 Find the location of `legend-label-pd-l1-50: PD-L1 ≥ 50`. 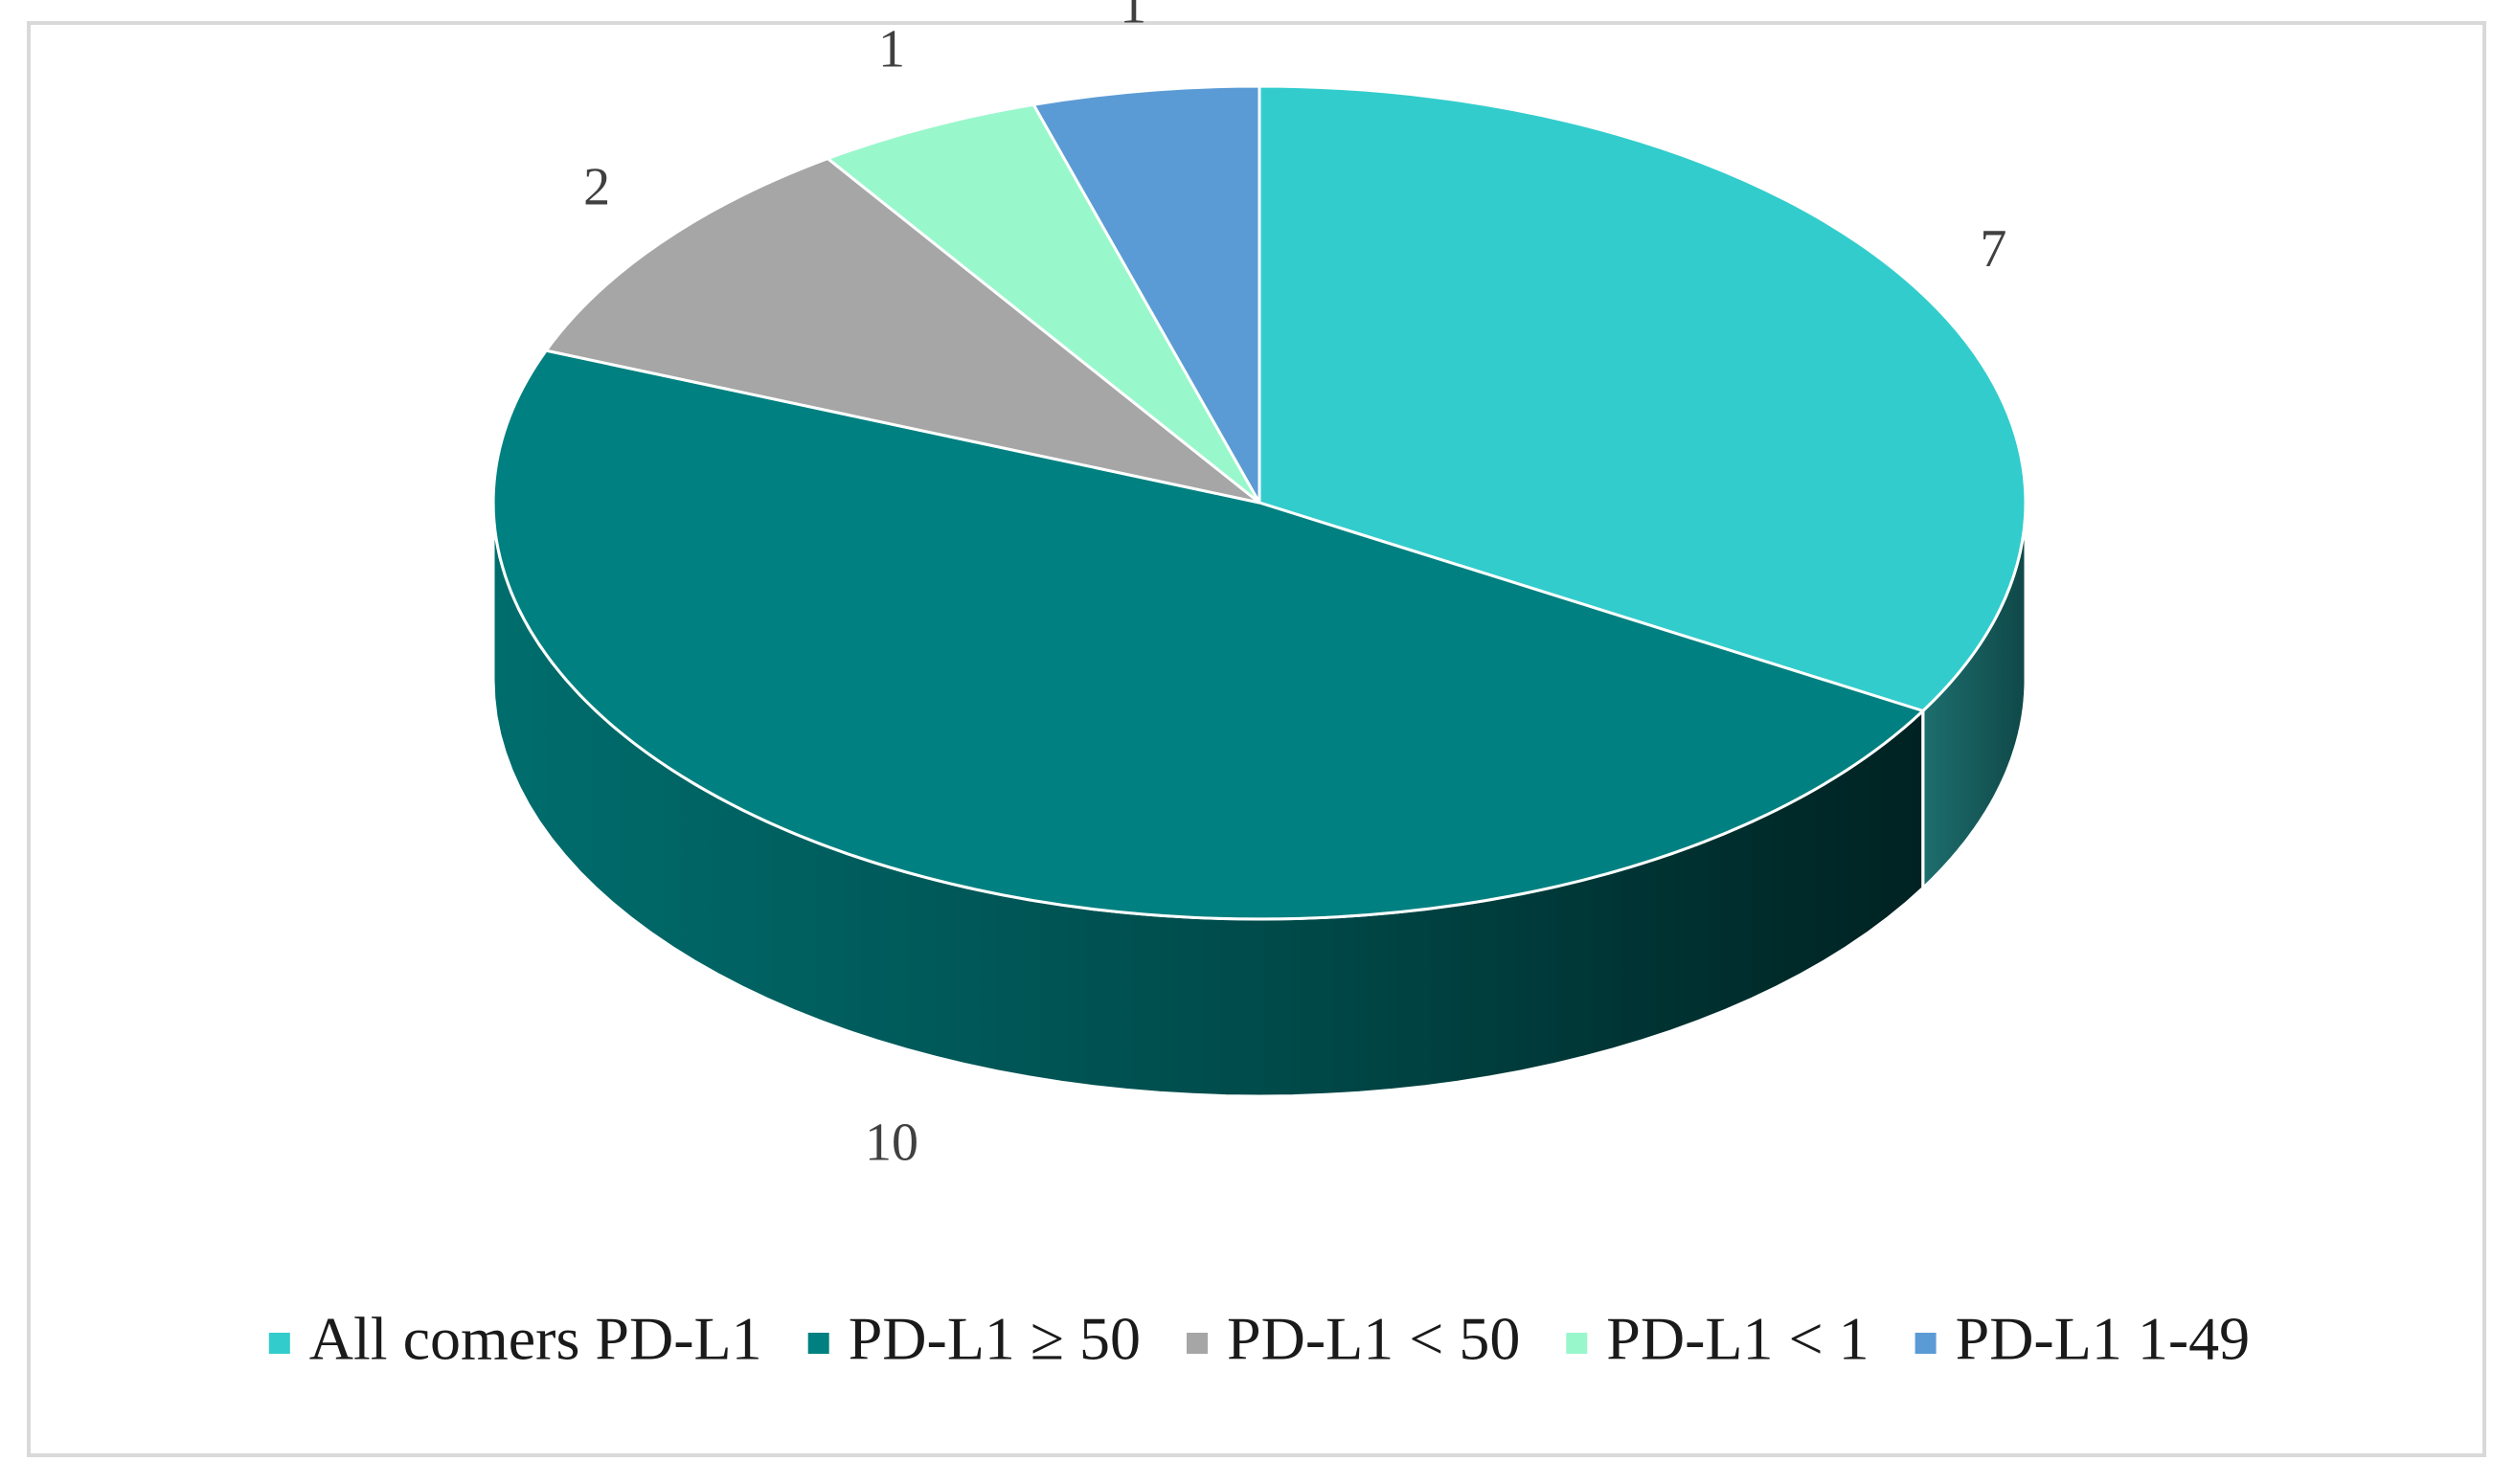

legend-label-pd-l1-50: PD-L1 ≥ 50 is located at coordinates (995, 1339).